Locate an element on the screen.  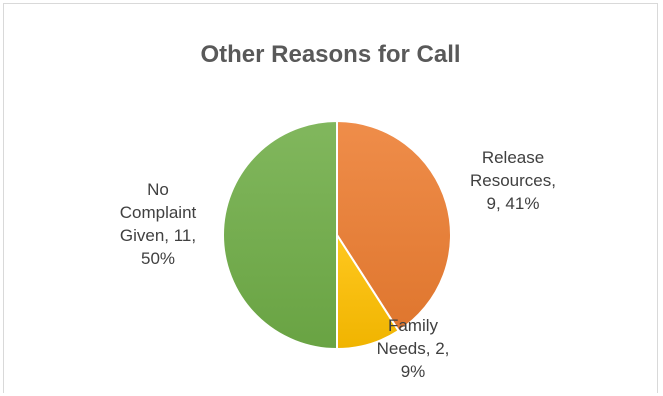
data-label-release-resources: Release Resources, 9, 41% is located at coordinates (513, 180).